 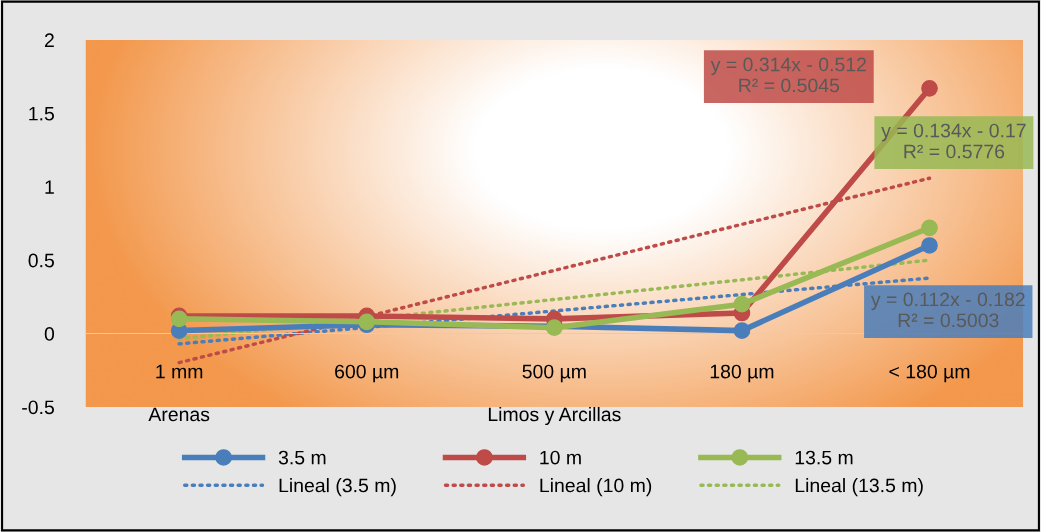 I want to click on y-tick-label: 2, so click(x=49, y=40).